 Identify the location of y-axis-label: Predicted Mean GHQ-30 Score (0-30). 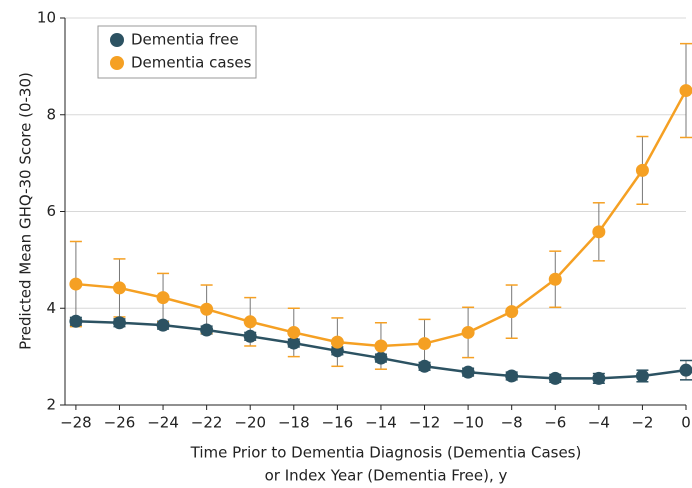
(26, 211).